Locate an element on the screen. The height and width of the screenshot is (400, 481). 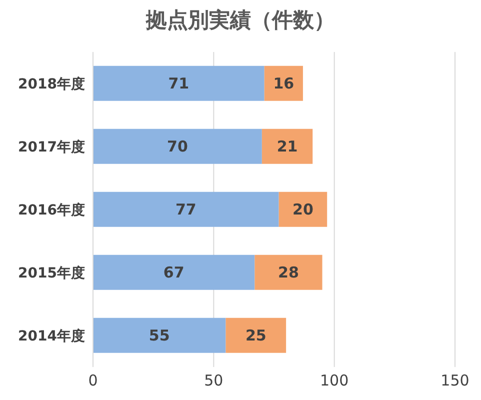
data-label: 67 is located at coordinates (173, 273).